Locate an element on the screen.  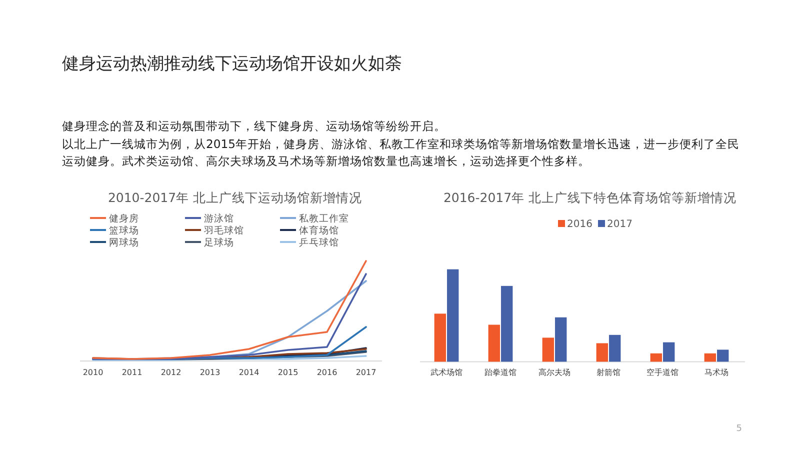
x-tick-label: 空手道馆 is located at coordinates (662, 372).